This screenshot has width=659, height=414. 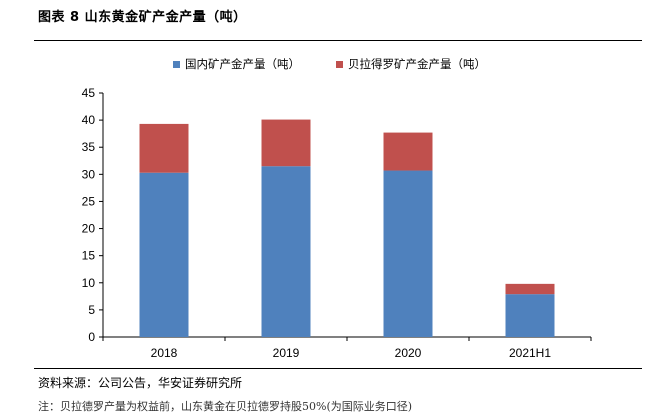 What do you see at coordinates (89, 201) in the screenshot?
I see `y-tick-label-25: 25` at bounding box center [89, 201].